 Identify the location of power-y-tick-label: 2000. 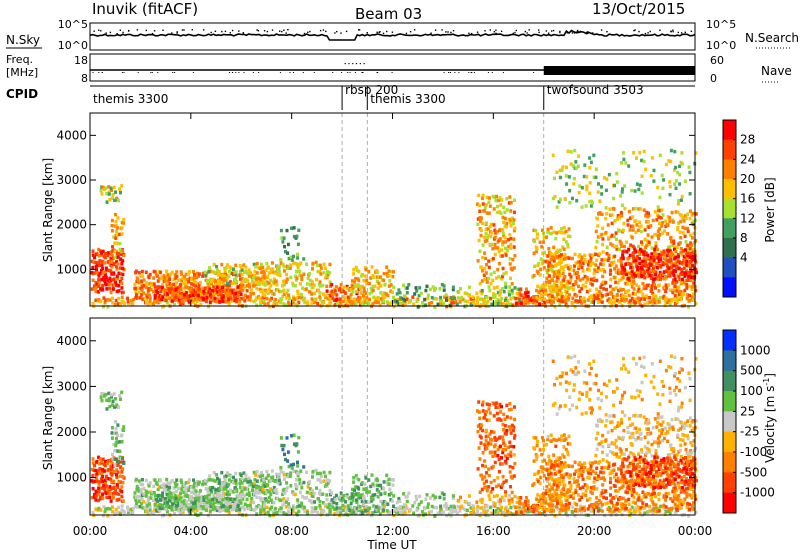
(71, 225).